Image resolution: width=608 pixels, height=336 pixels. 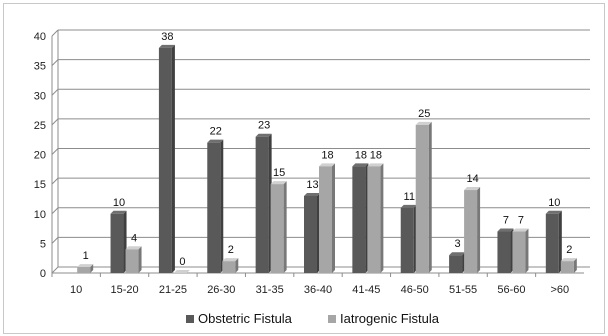 What do you see at coordinates (182, 262) in the screenshot?
I see `data-label: 0` at bounding box center [182, 262].